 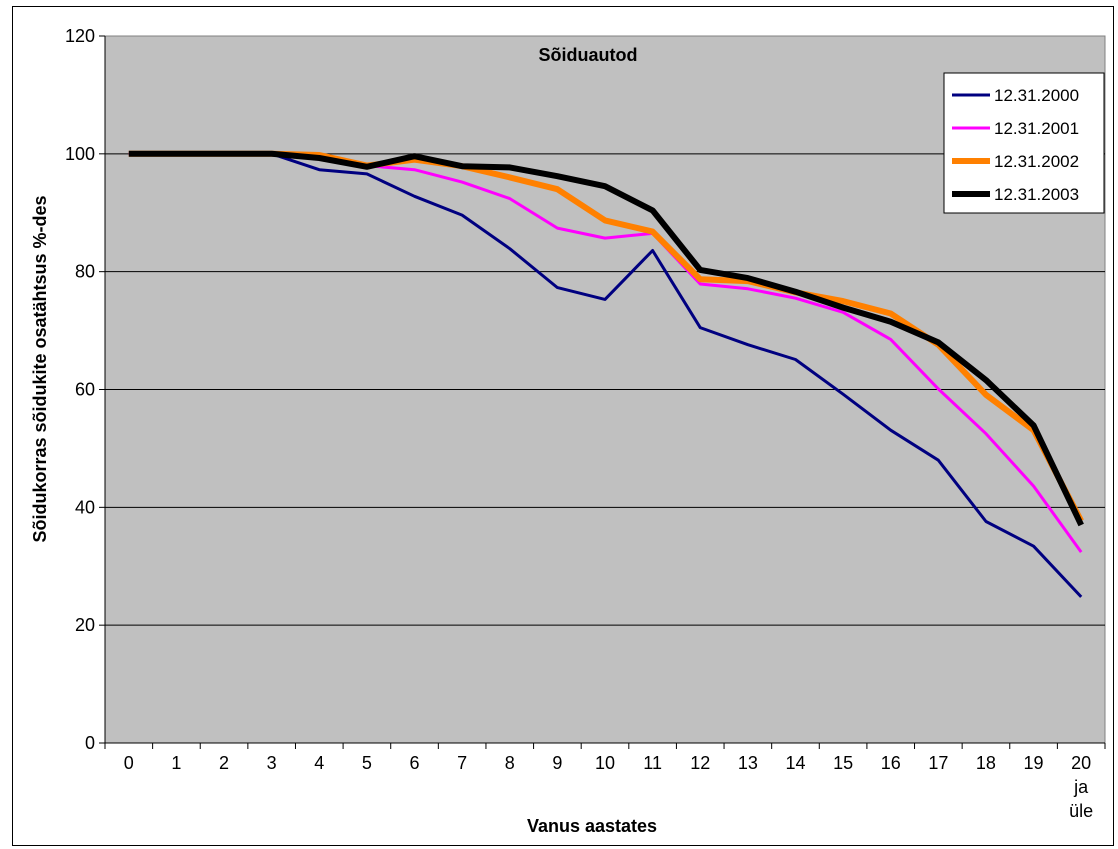 What do you see at coordinates (1081, 787) in the screenshot?
I see `x-tick-label: 20 ja üle` at bounding box center [1081, 787].